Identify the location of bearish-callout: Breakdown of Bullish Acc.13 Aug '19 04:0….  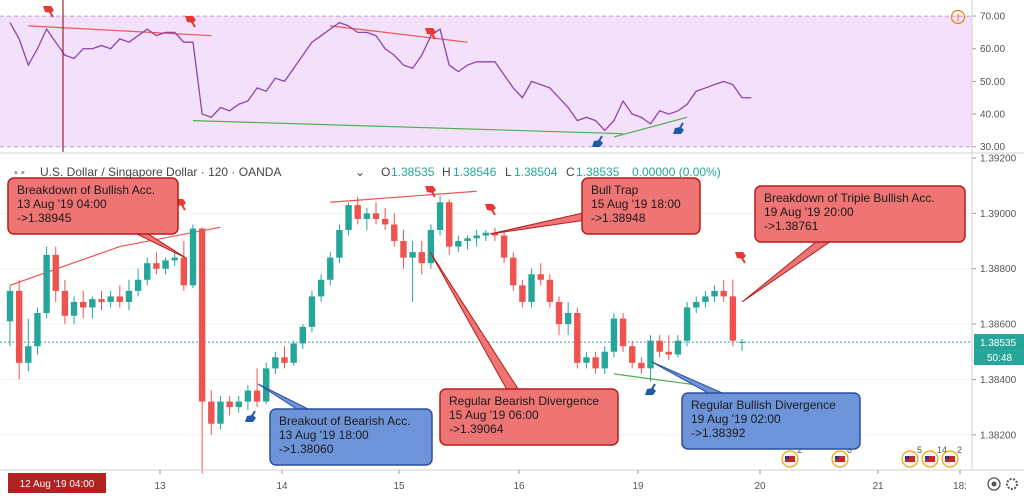
(97, 218).